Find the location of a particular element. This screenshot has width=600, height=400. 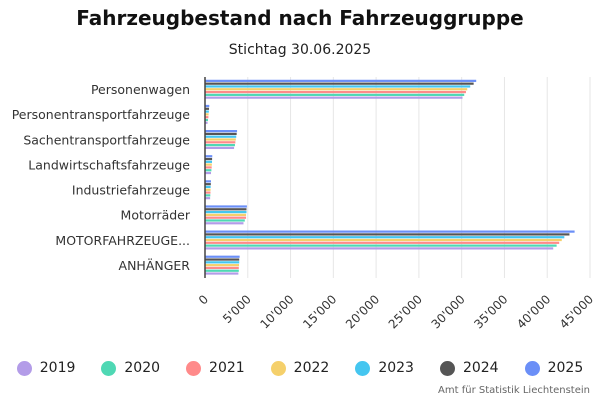

legend-label: 2021 is located at coordinates (227, 368).